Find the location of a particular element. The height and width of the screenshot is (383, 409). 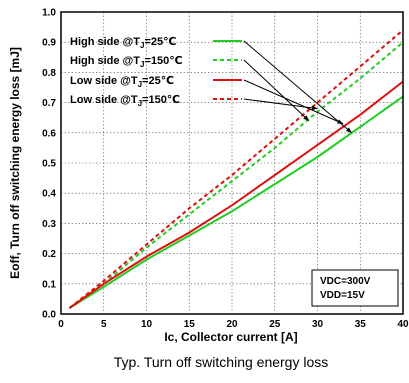

x-tick-label: 20 is located at coordinates (232, 324).